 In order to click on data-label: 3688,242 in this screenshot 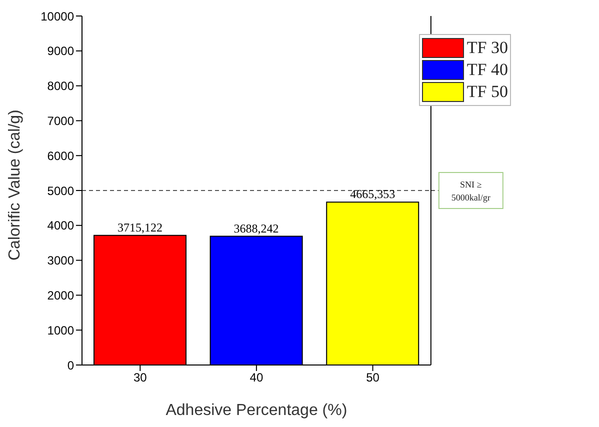, I will do `click(256, 228)`.